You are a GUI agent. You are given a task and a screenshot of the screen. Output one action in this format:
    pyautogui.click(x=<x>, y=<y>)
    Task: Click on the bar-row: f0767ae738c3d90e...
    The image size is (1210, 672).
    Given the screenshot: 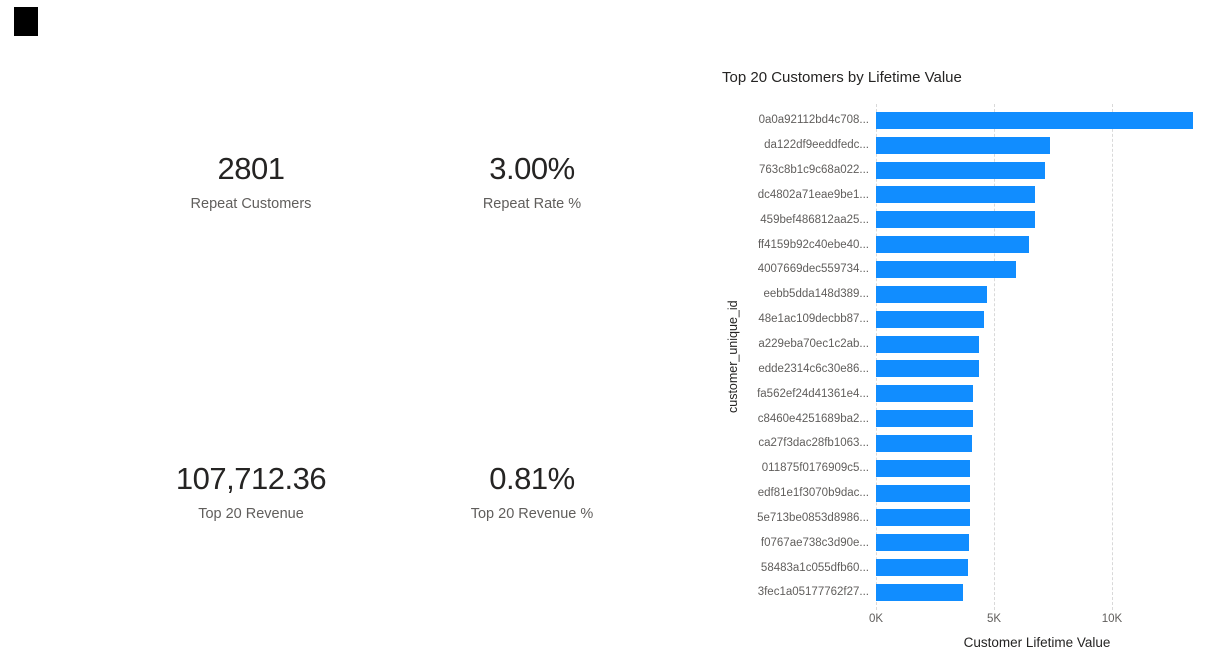 What is the action you would take?
    pyautogui.click(x=960, y=542)
    